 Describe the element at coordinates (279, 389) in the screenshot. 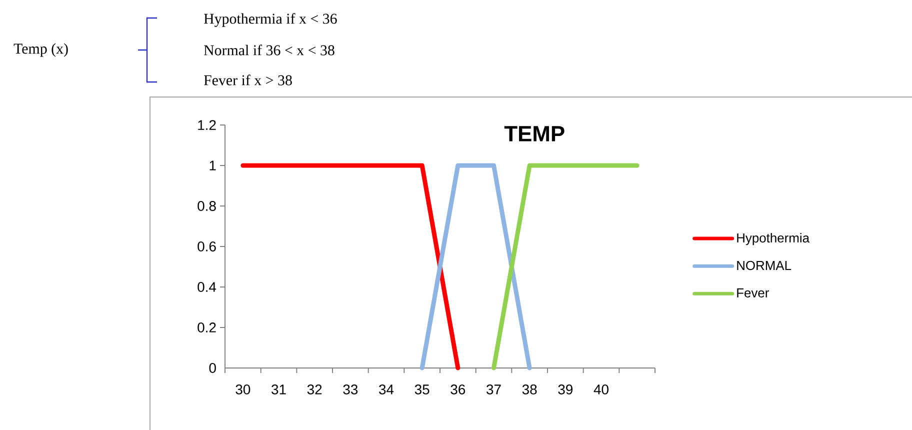

I see `x-tick-label: 31` at that location.